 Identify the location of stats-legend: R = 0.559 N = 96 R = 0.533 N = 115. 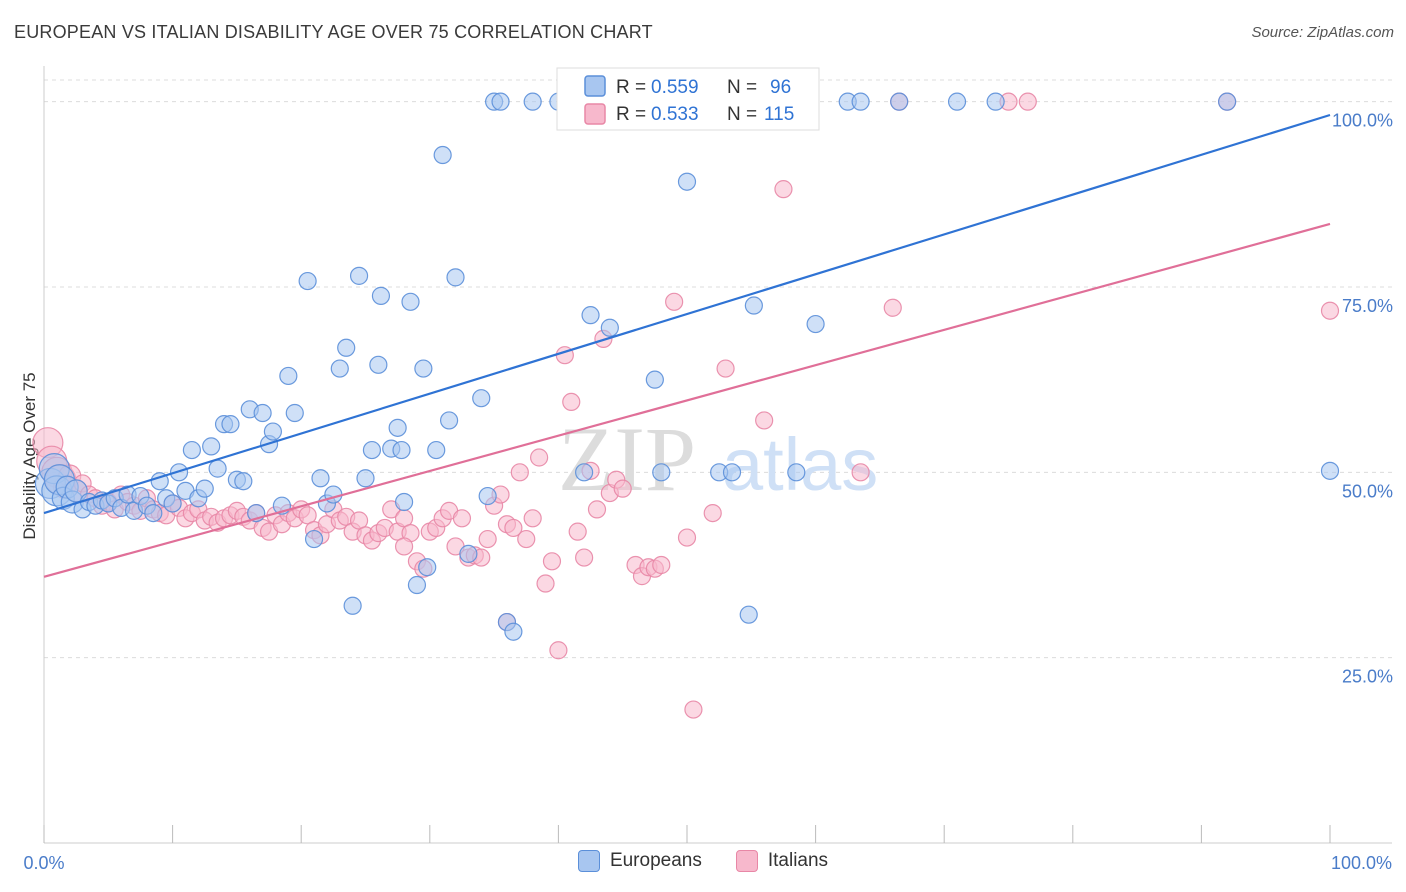
(688, 99).